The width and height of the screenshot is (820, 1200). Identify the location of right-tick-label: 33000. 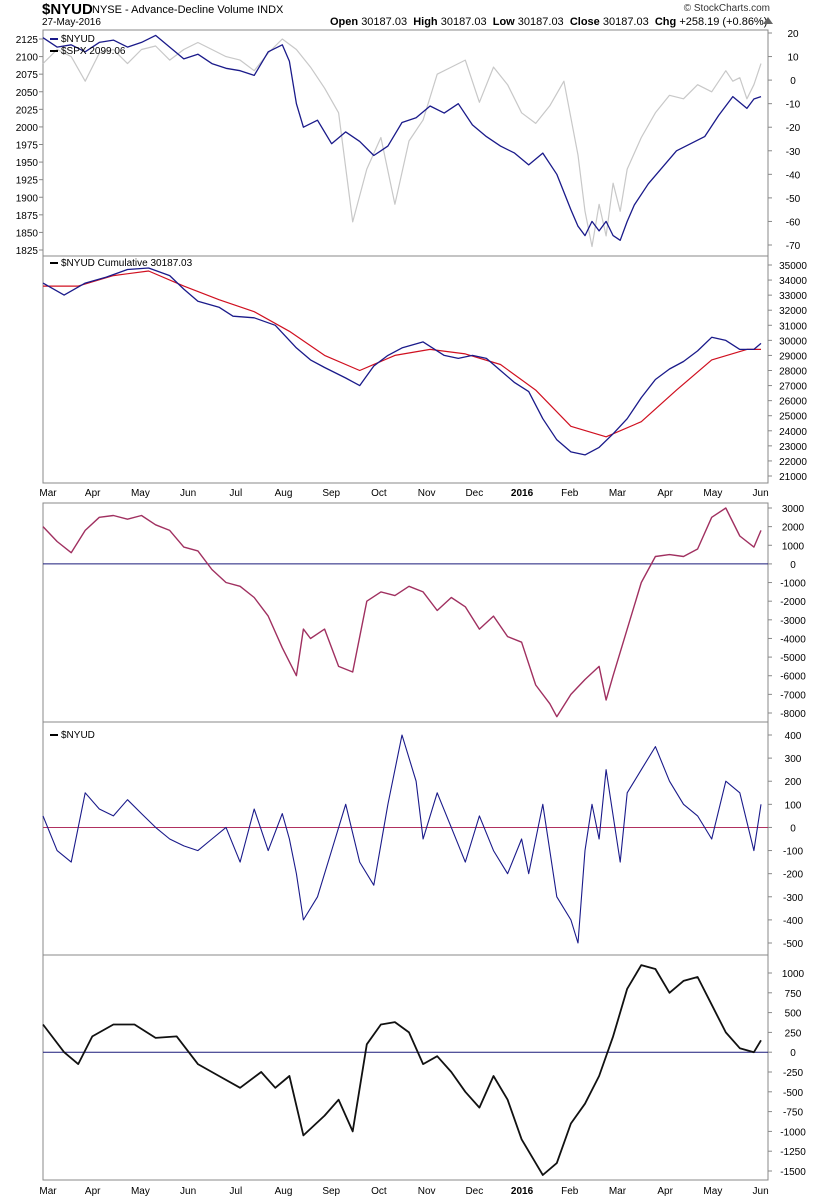
(793, 296).